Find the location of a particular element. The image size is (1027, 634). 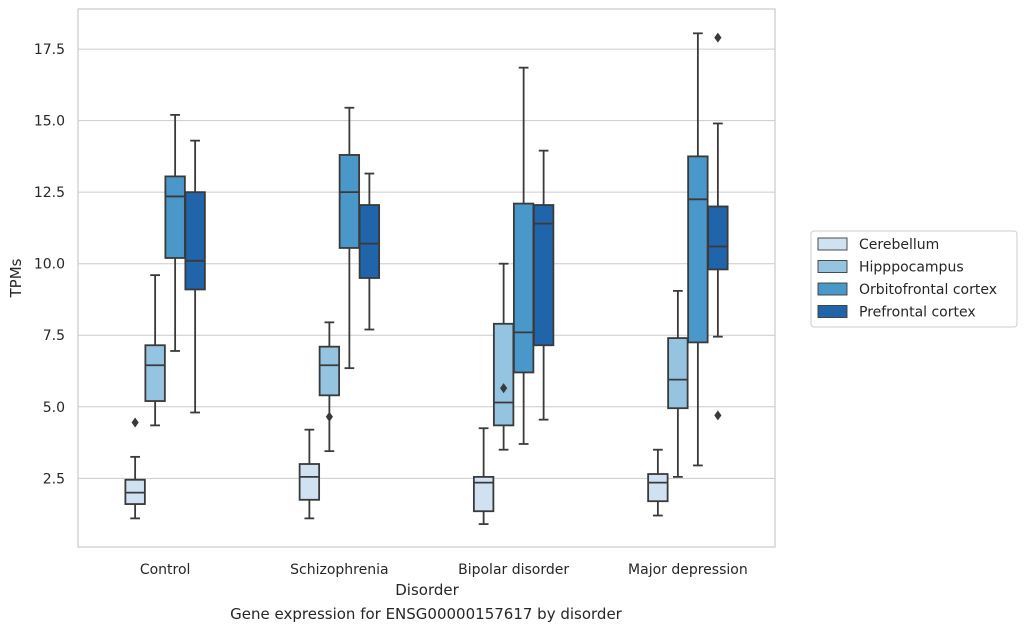

box-major-depression-cerebellum is located at coordinates (658, 482).